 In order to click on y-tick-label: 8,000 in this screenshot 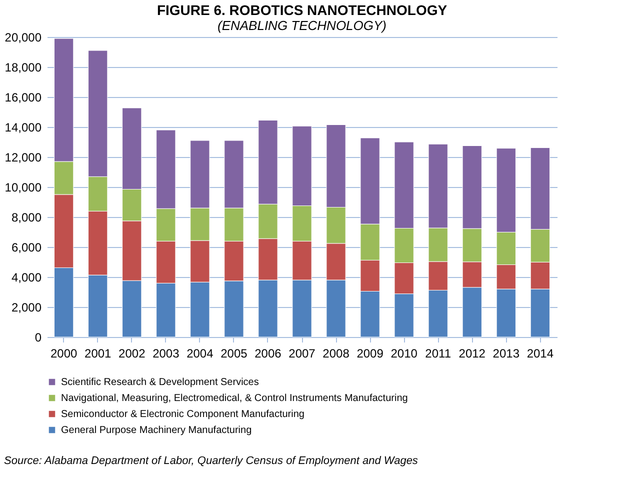, I will do `click(26, 217)`.